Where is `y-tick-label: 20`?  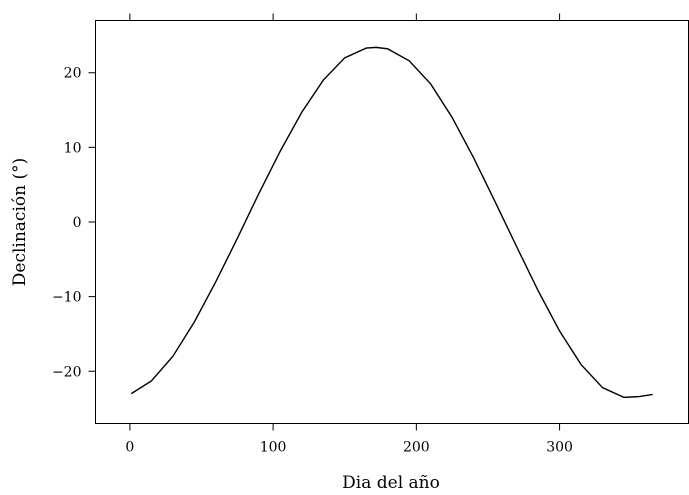 y-tick-label: 20 is located at coordinates (73, 74).